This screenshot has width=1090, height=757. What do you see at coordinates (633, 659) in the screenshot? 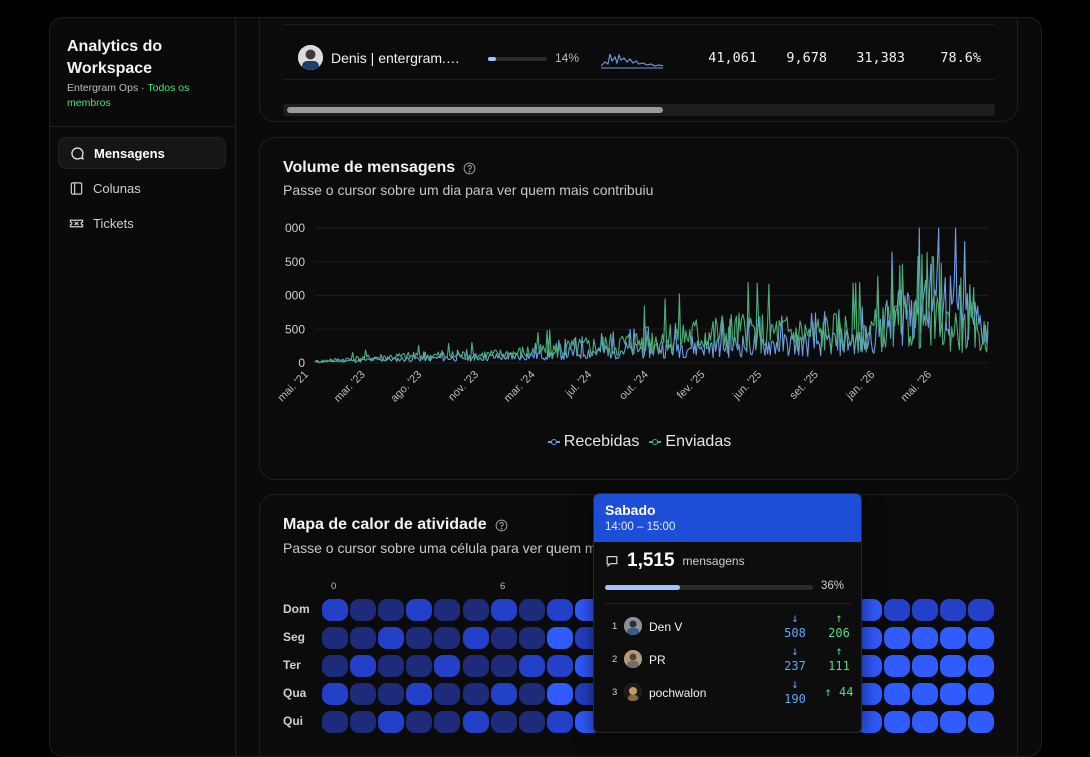
I see `avatar` at bounding box center [633, 659].